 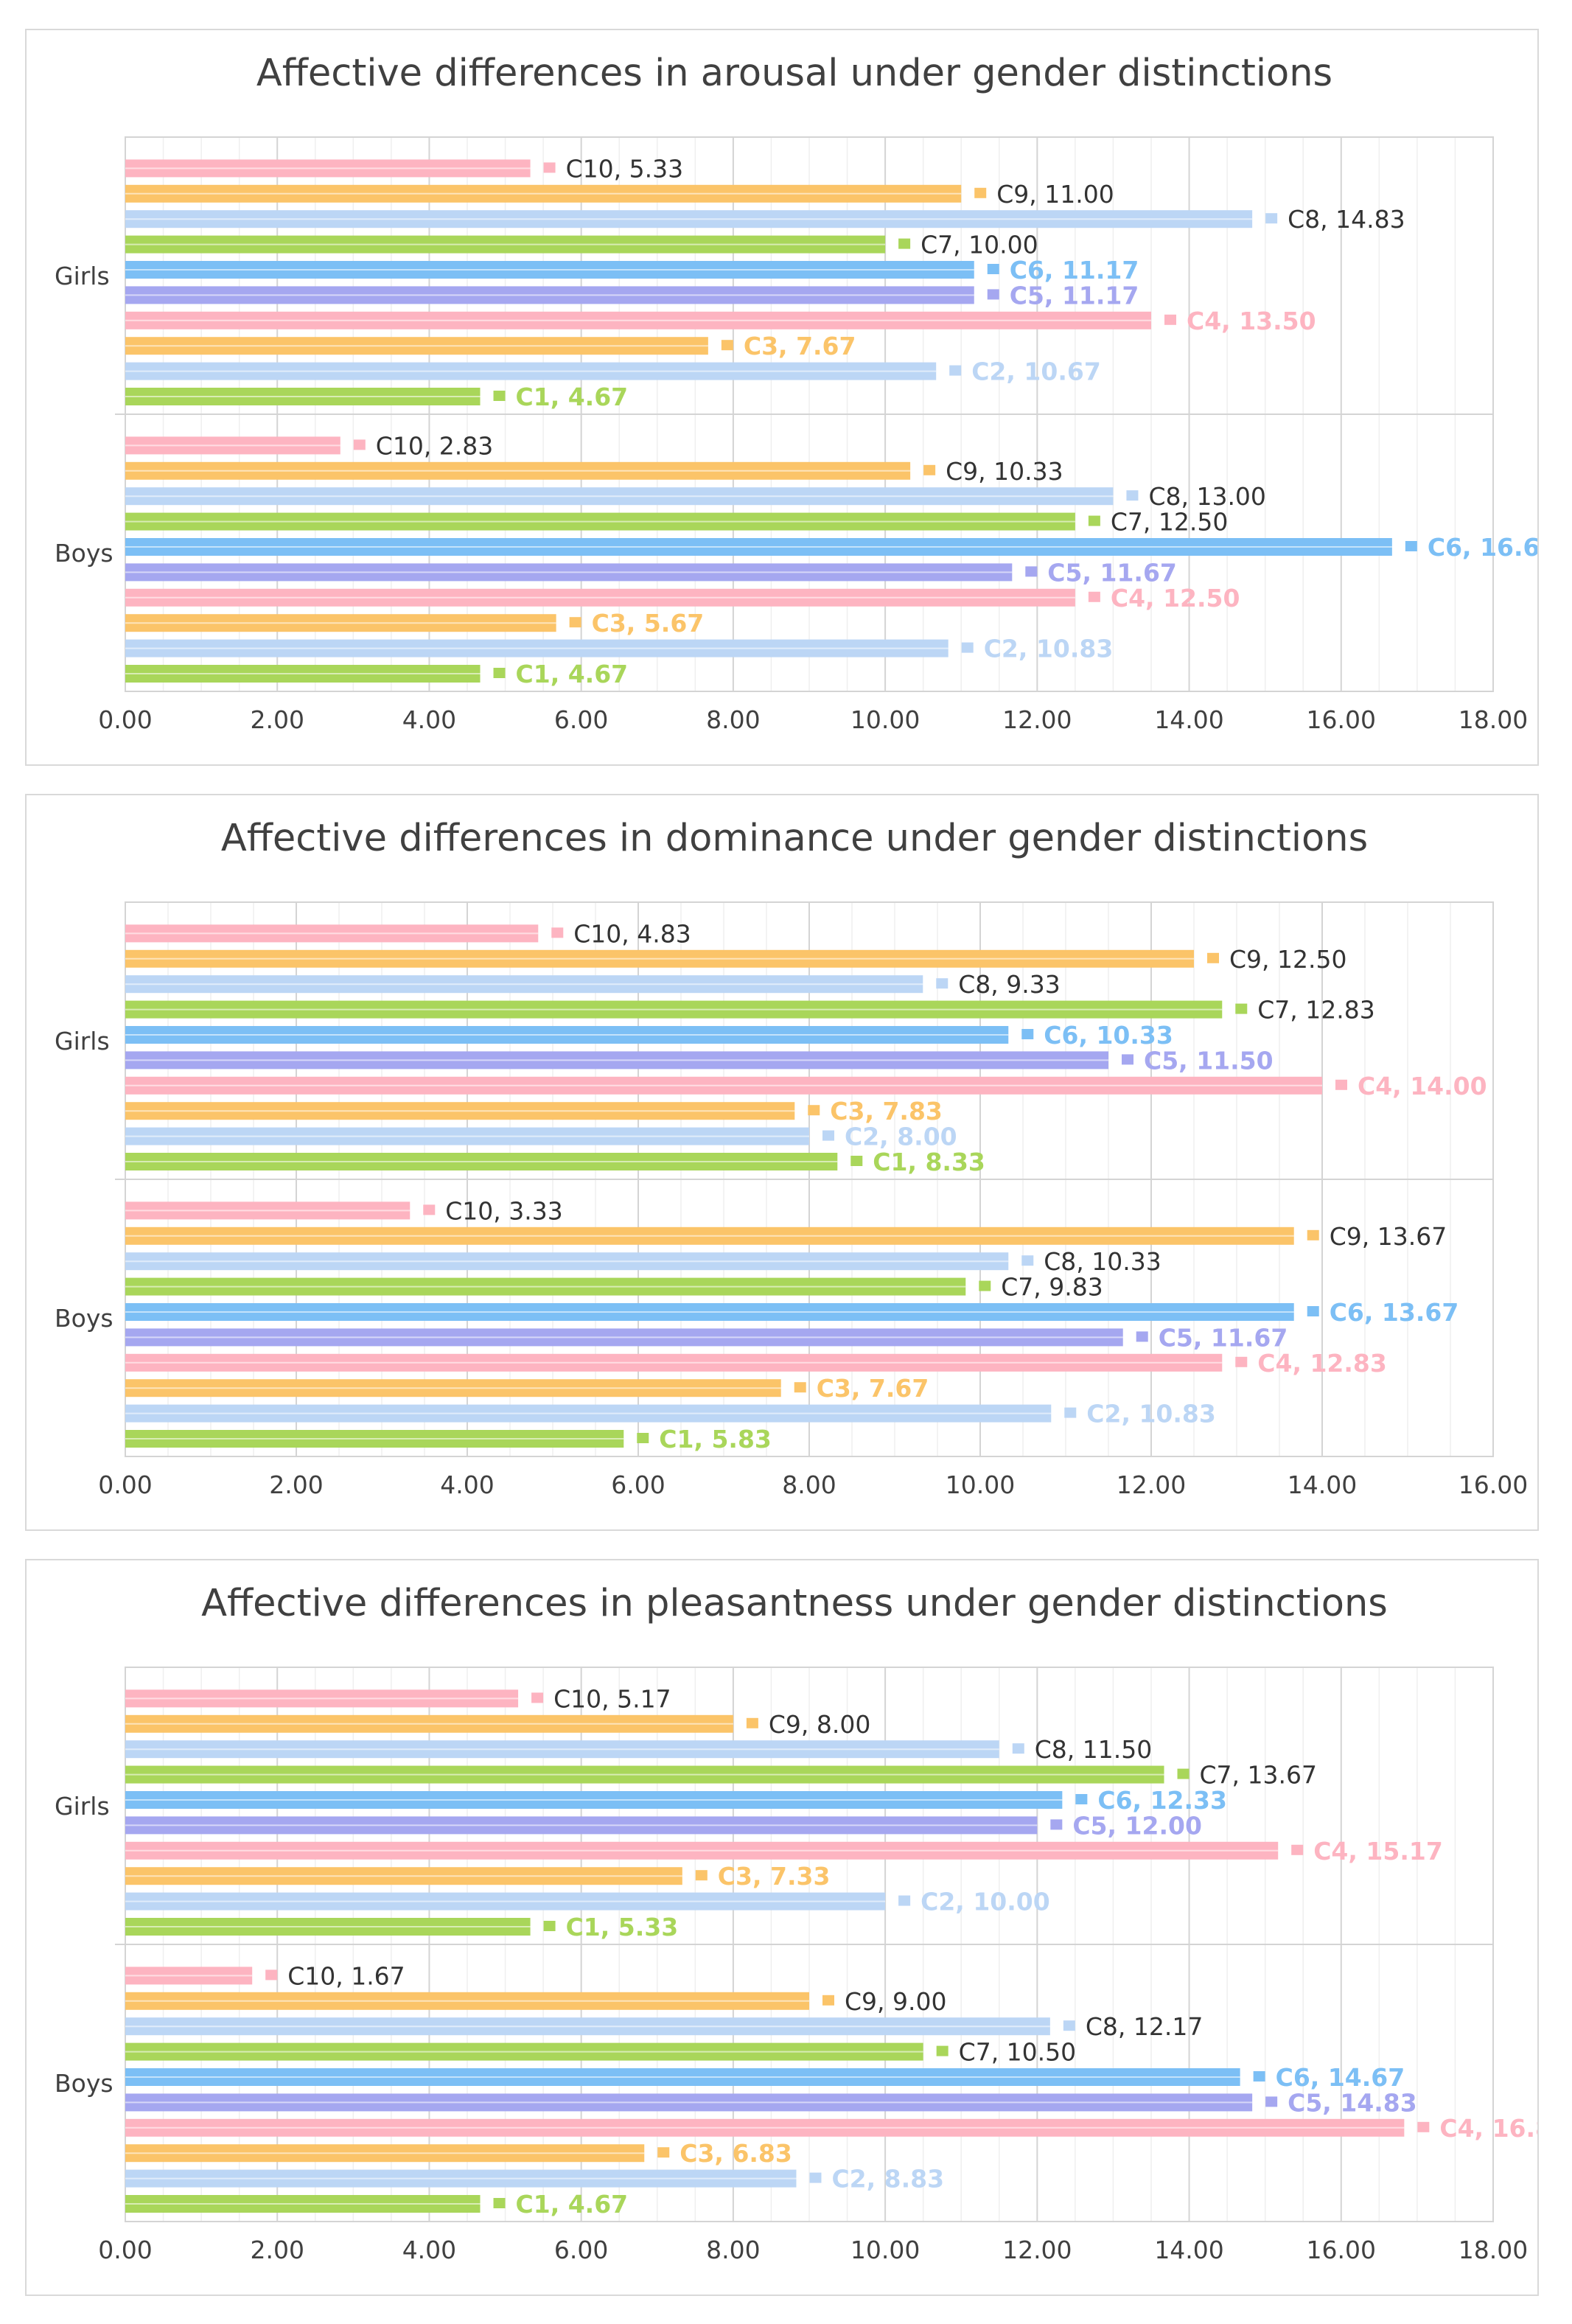 I want to click on data-label: C3, 7.83, so click(x=887, y=1111).